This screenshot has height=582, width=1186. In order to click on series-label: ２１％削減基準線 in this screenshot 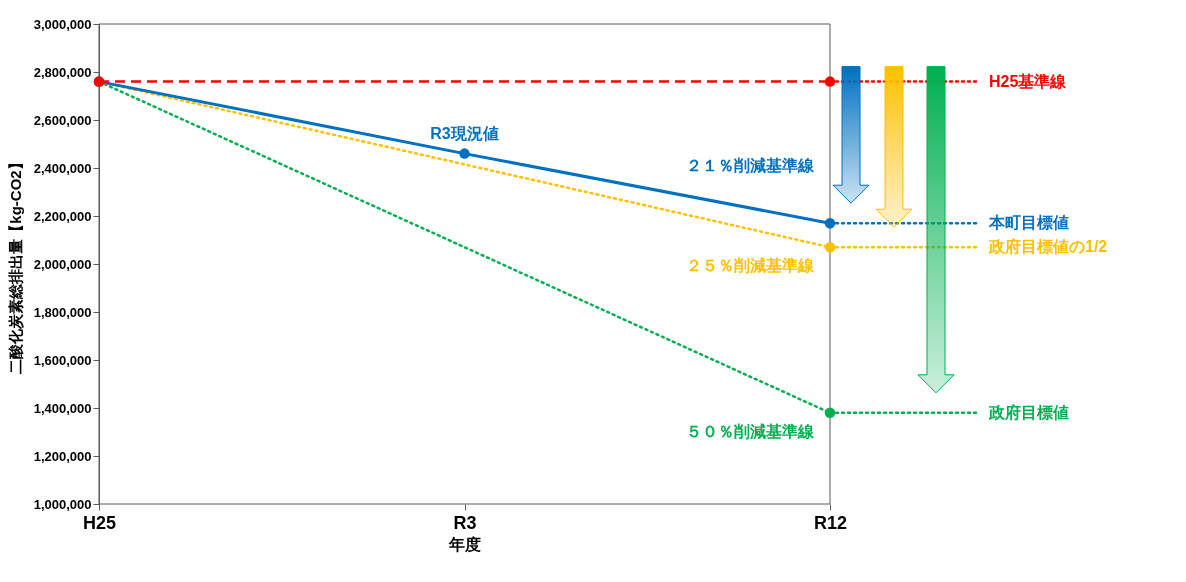, I will do `click(750, 166)`.